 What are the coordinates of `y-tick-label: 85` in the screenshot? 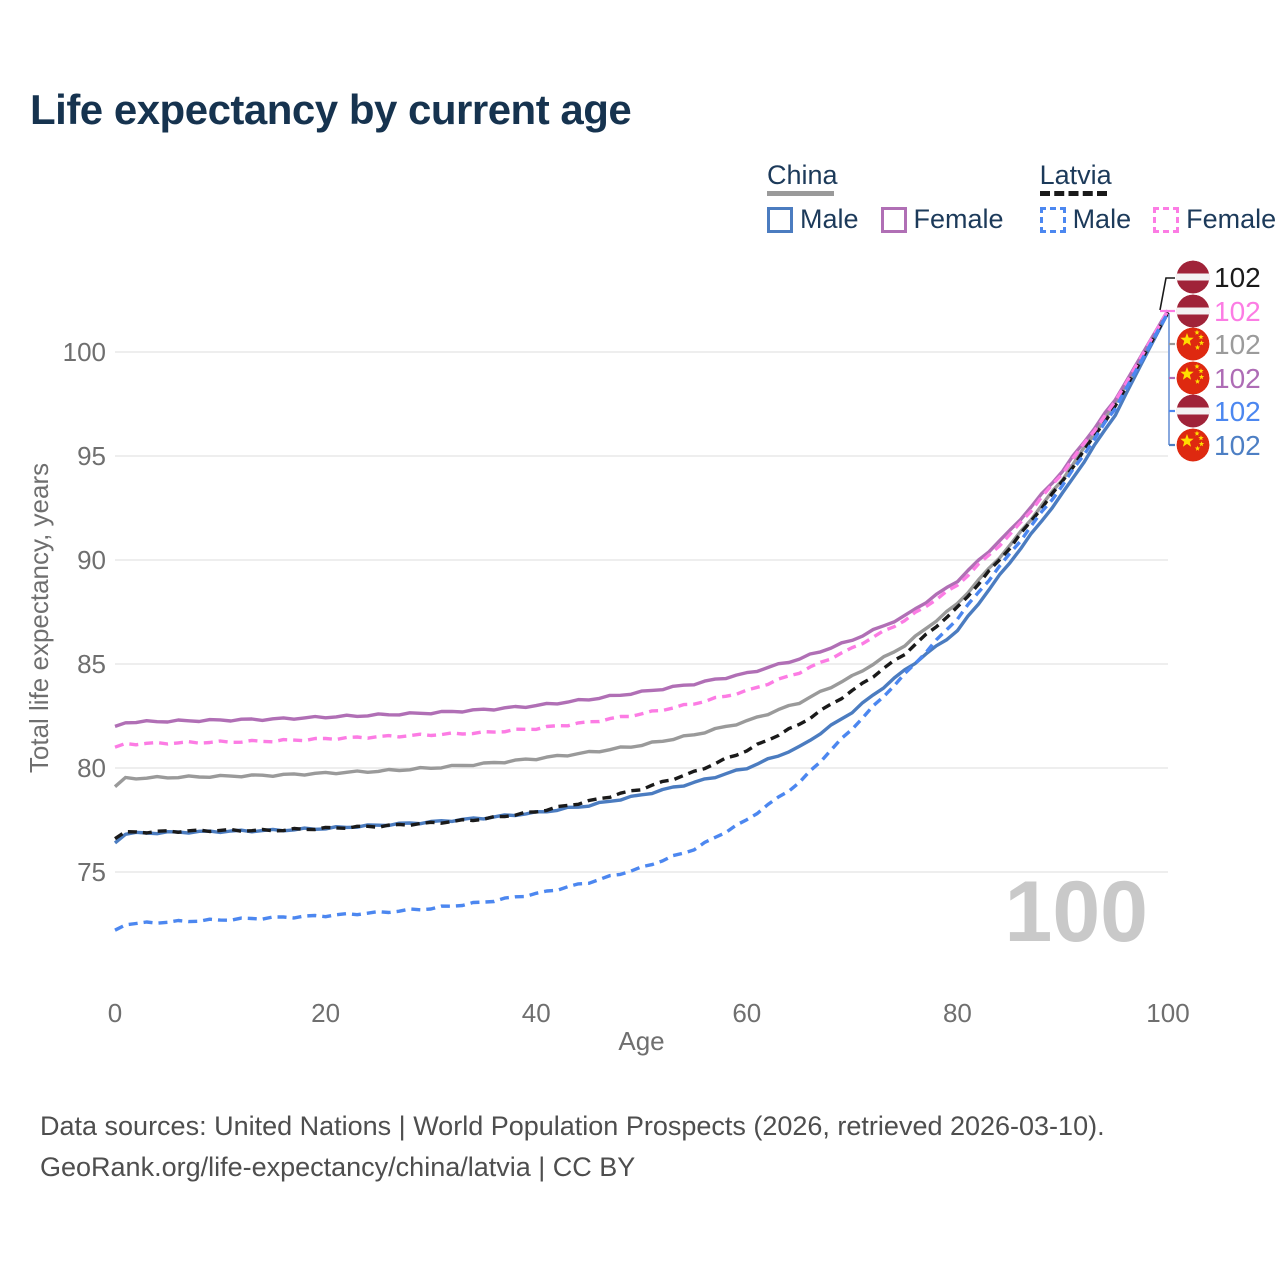 It's located at (91, 664).